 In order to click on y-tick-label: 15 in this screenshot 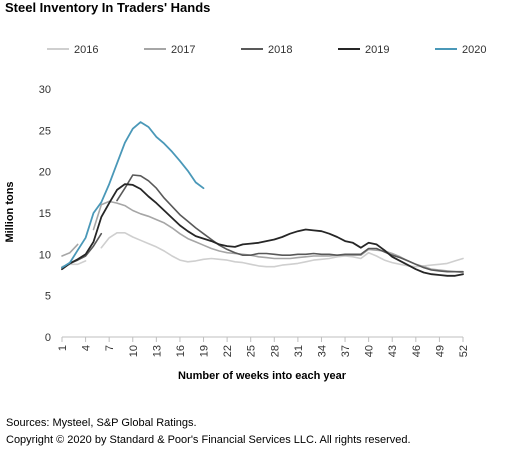, I will do `click(45, 214)`.